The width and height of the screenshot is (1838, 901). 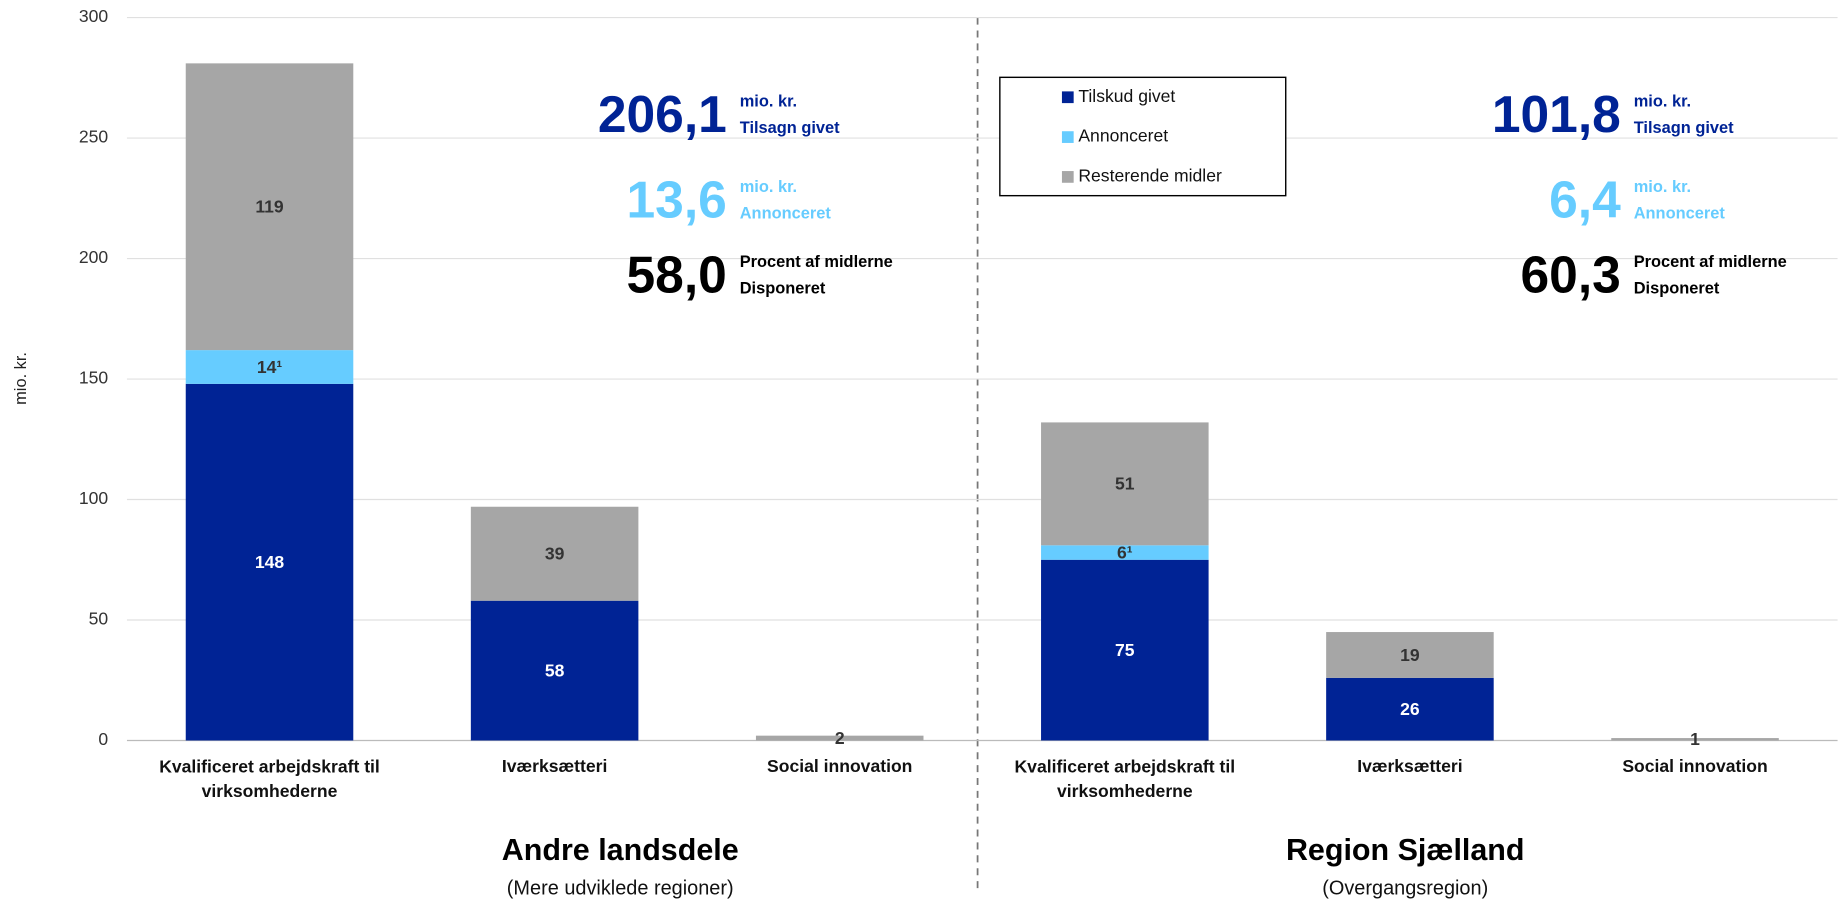 What do you see at coordinates (103, 739) in the screenshot?
I see `y-tick-label: 0` at bounding box center [103, 739].